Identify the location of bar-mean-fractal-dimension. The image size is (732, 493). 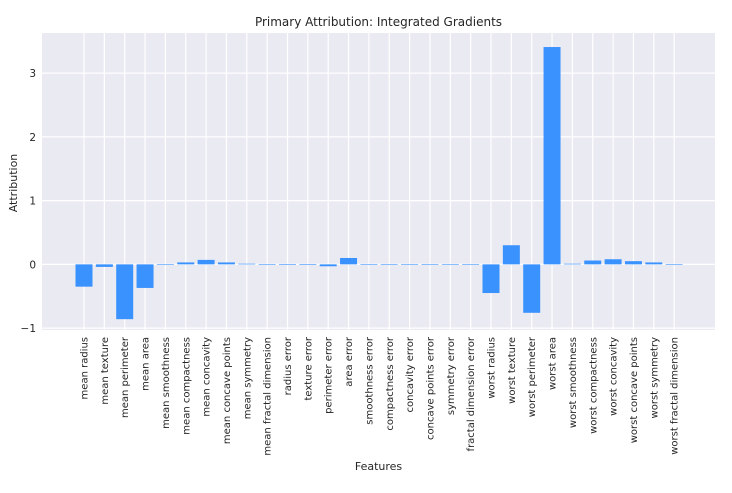
(267, 264).